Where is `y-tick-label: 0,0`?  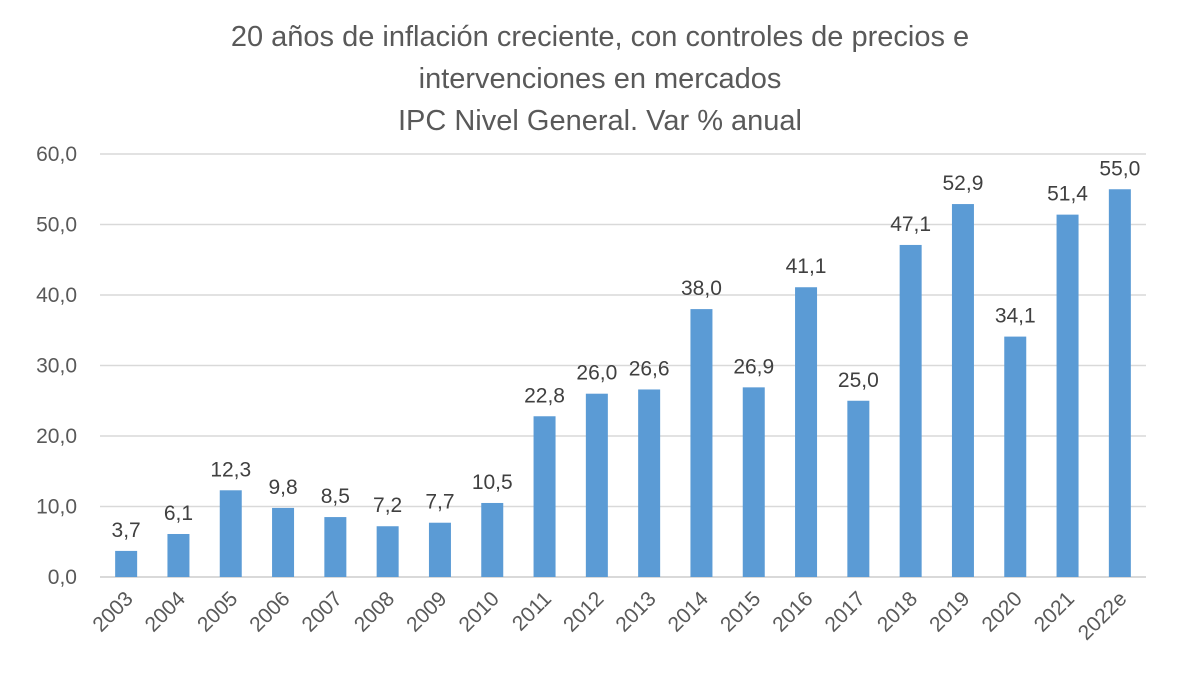 y-tick-label: 0,0 is located at coordinates (62, 577).